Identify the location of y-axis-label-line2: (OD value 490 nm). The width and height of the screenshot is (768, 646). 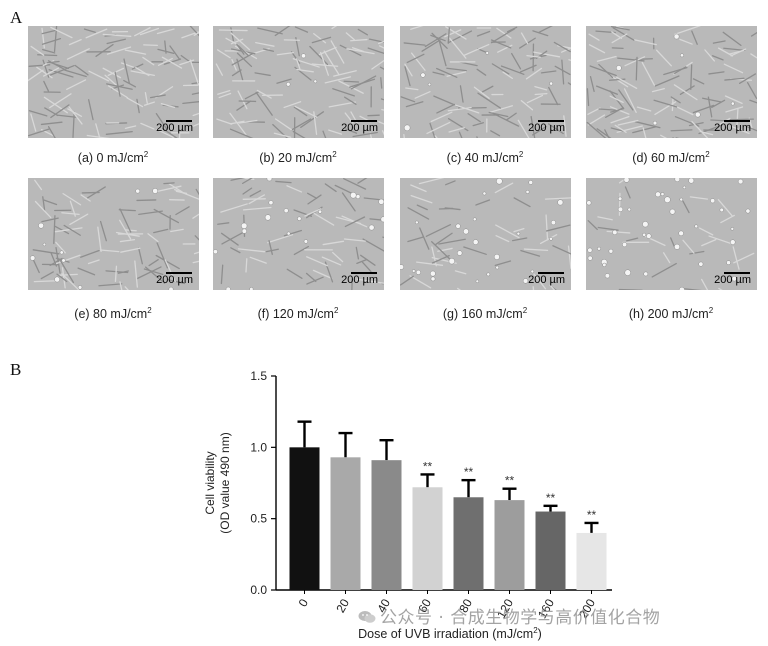
(225, 482).